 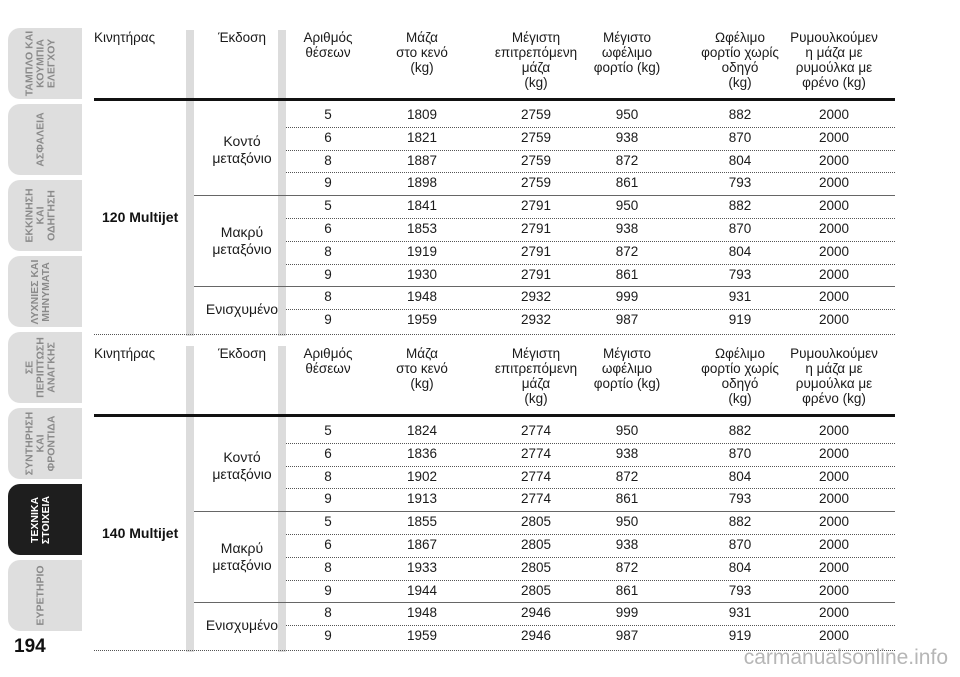 What do you see at coordinates (422, 453) in the screenshot?
I see `table-cell: 1836` at bounding box center [422, 453].